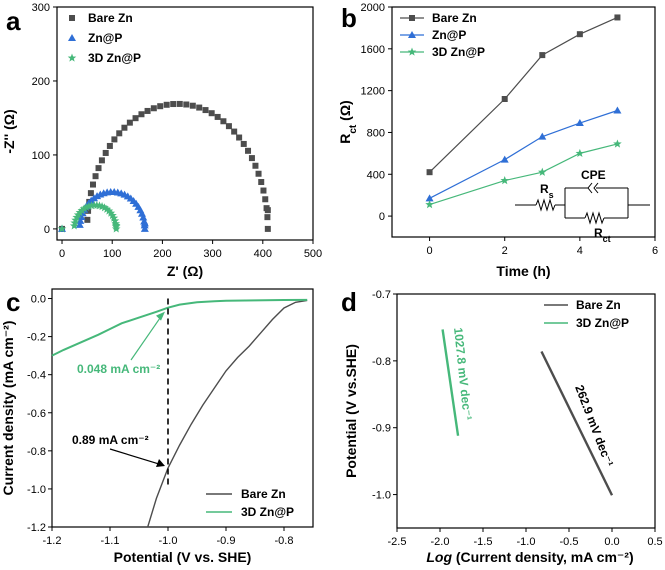 This screenshot has height=570, width=665. Describe the element at coordinates (263, 254) in the screenshot. I see `panel-a-x-tick-label: 400` at that location.